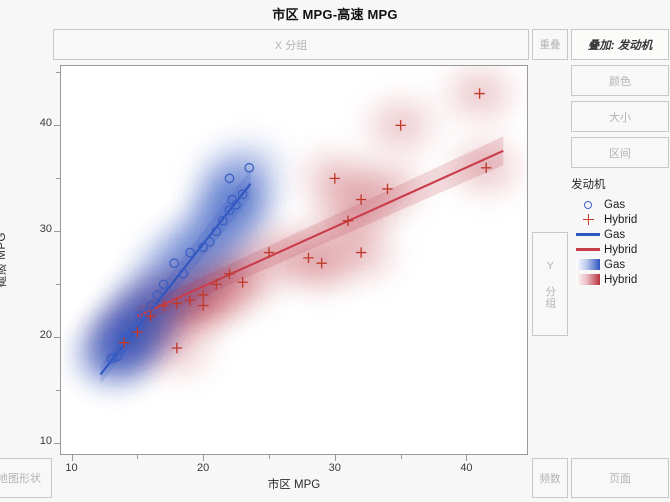 This screenshot has width=670, height=502. Describe the element at coordinates (45, 123) in the screenshot. I see `y-tick-label: 40` at that location.